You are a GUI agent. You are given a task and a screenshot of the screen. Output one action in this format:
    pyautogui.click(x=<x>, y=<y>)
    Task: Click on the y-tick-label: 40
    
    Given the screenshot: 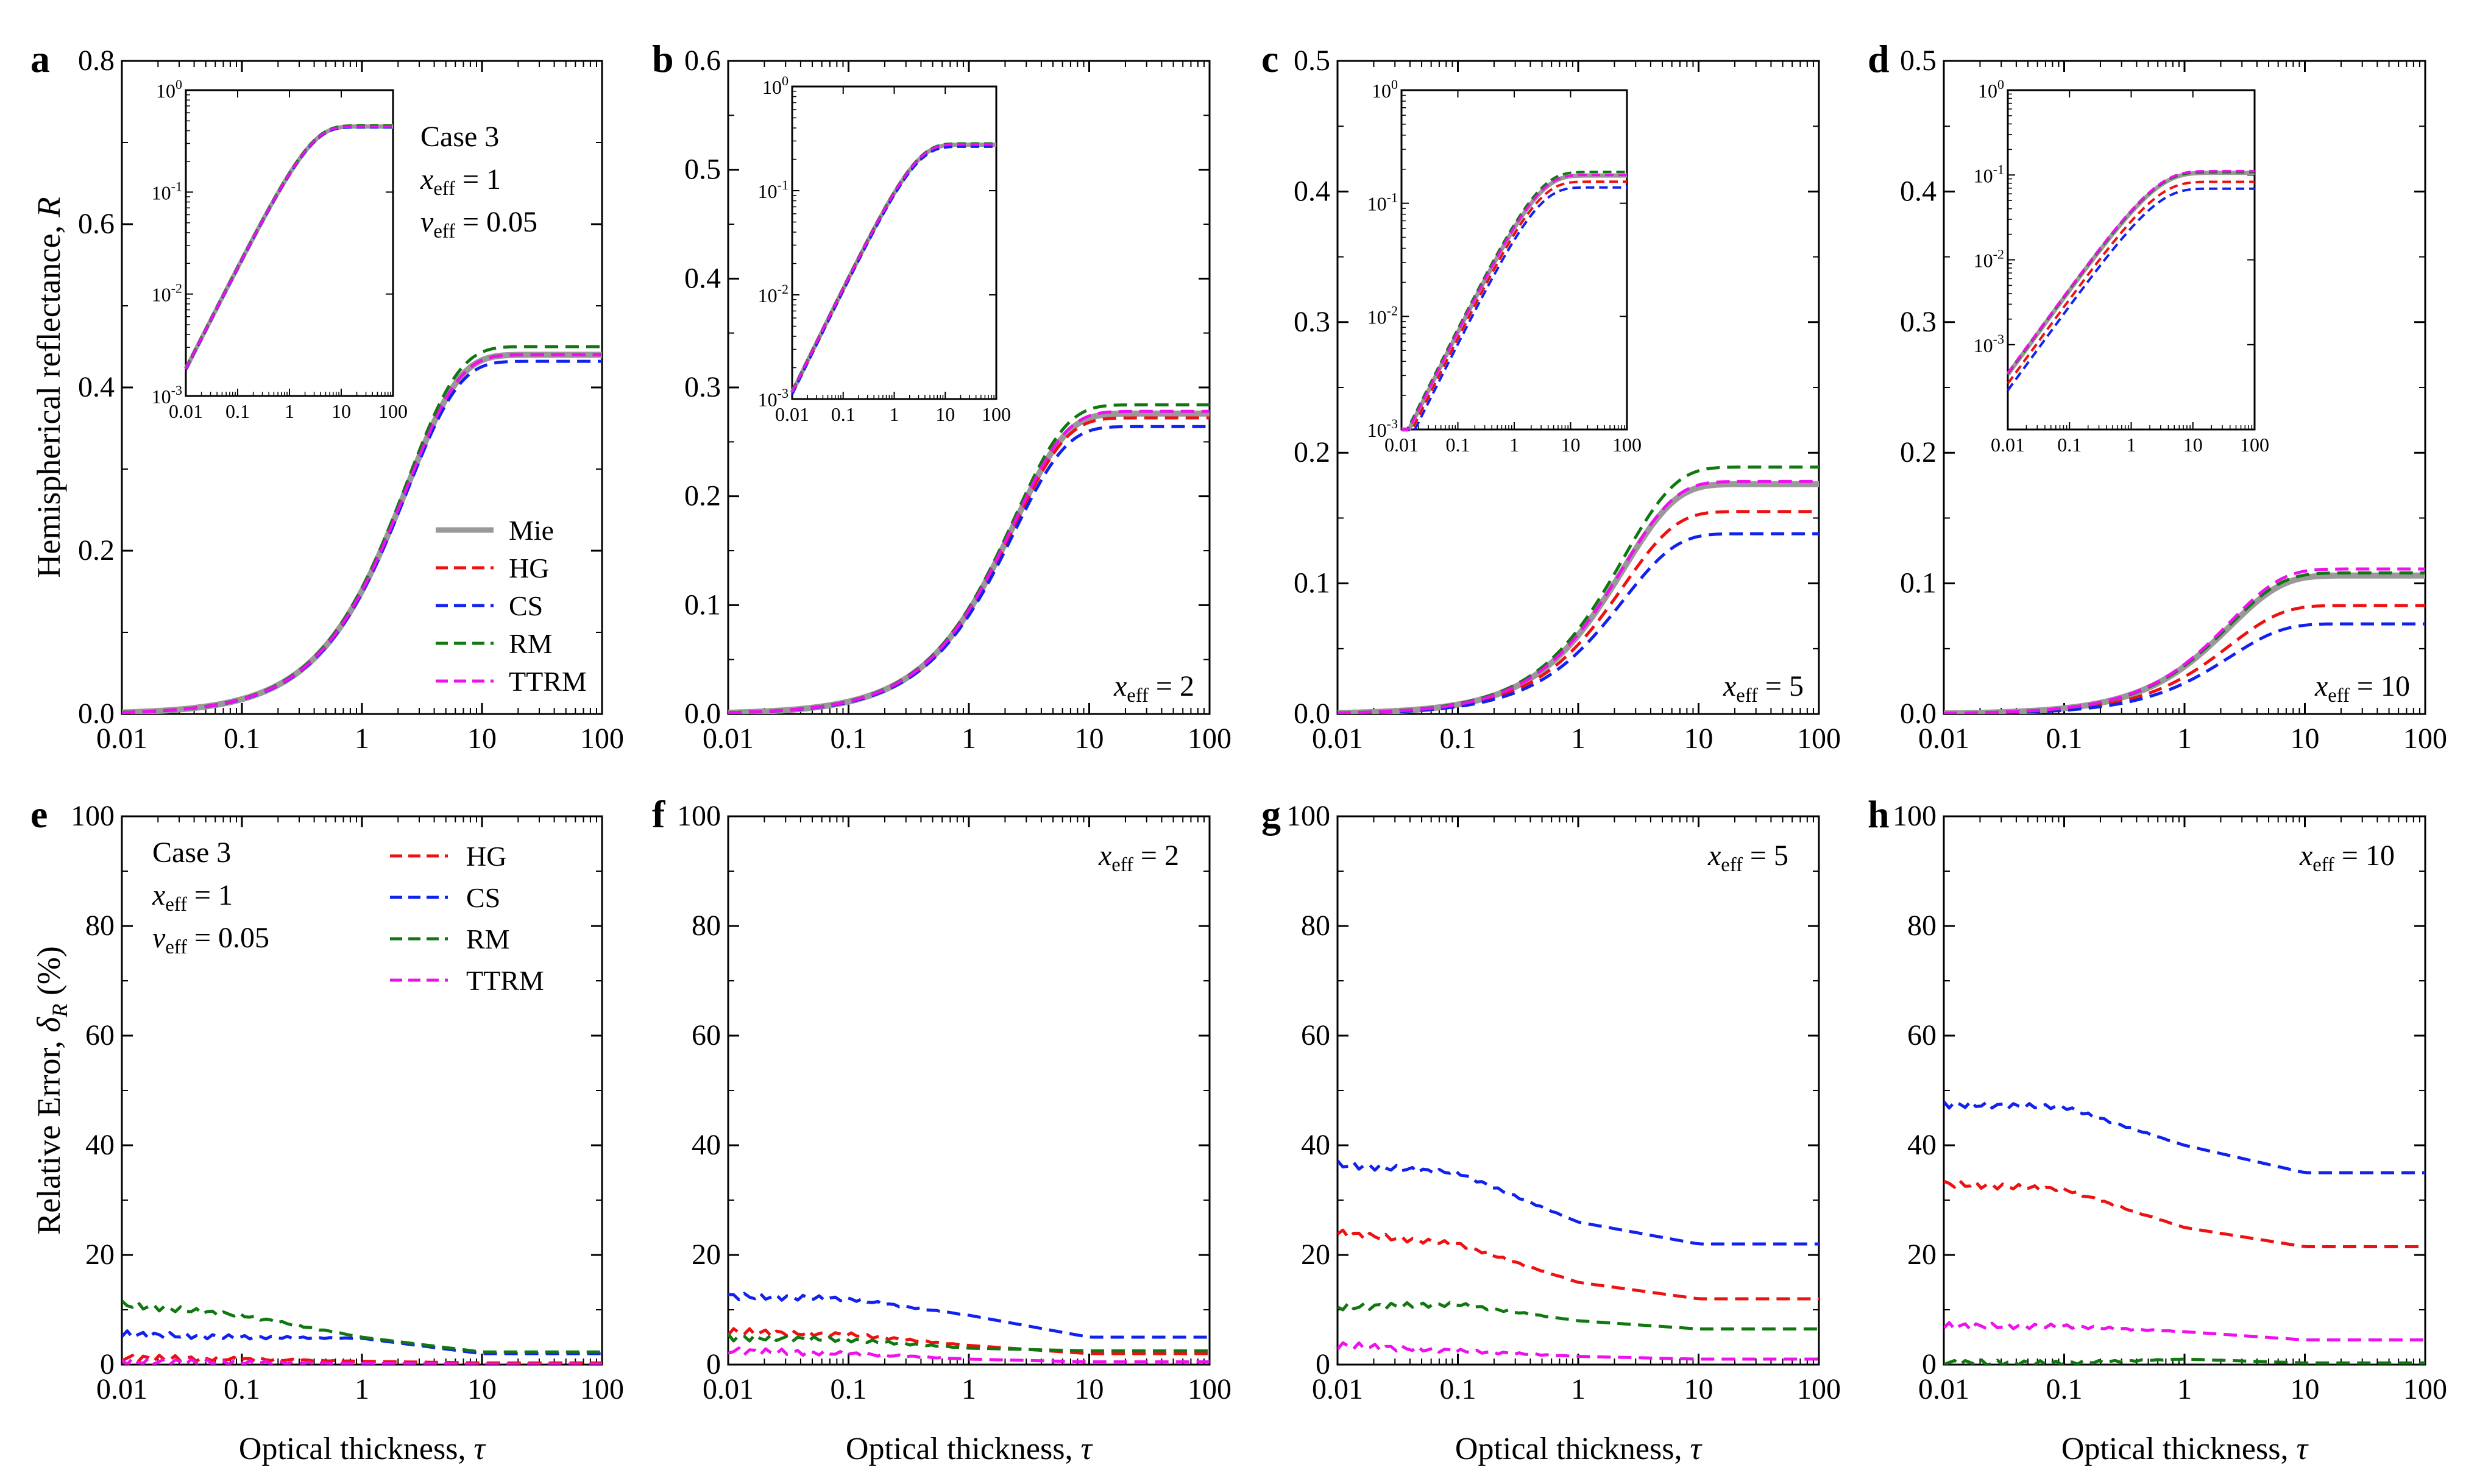 What is the action you would take?
    pyautogui.click(x=706, y=1145)
    